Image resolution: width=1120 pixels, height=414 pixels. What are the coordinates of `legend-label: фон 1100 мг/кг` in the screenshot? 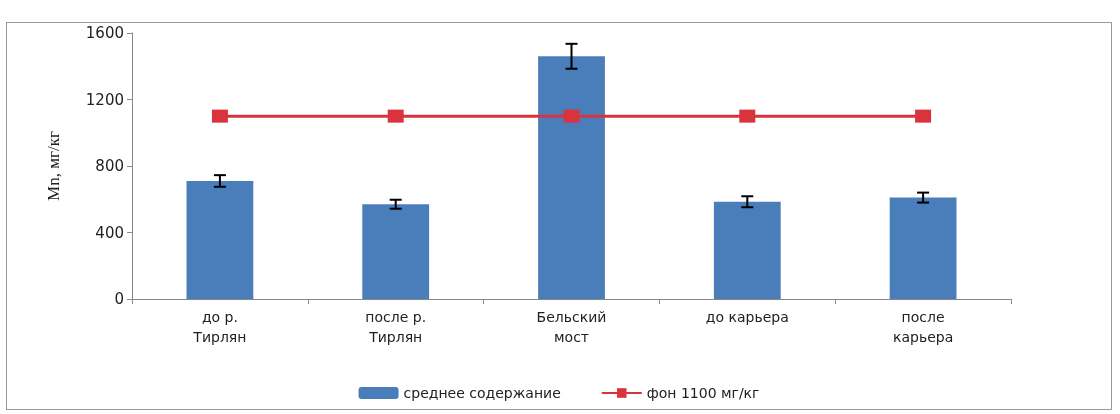 It's located at (703, 393).